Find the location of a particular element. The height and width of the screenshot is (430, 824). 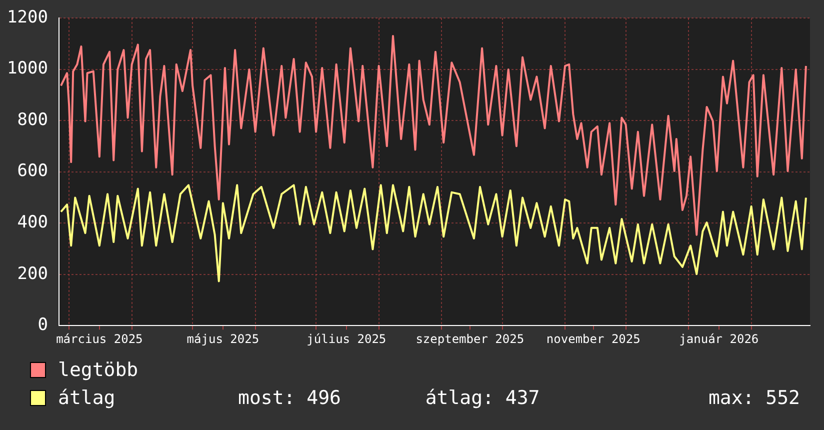

x-tick-label: március 2025 is located at coordinates (99, 339).